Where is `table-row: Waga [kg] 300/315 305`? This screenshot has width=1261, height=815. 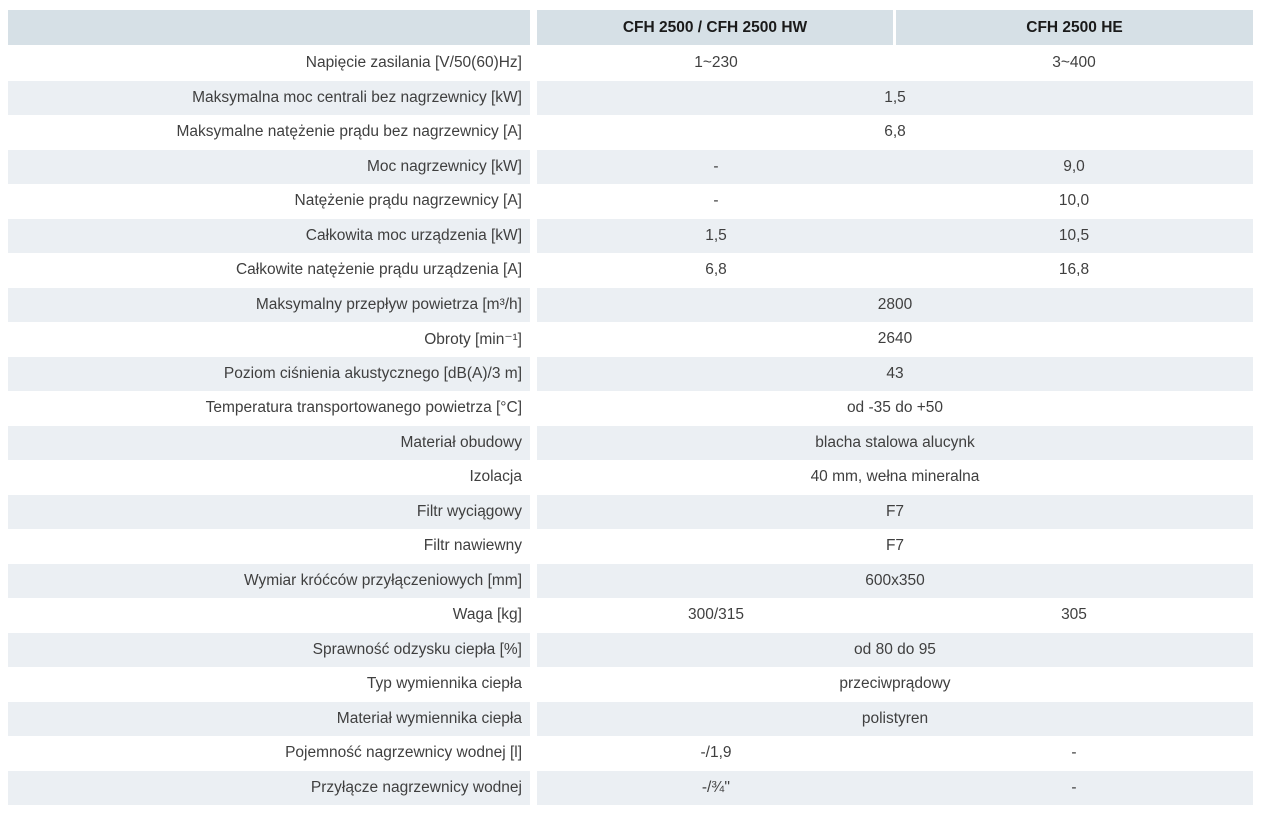
table-row: Waga [kg] 300/315 305 is located at coordinates (630, 615).